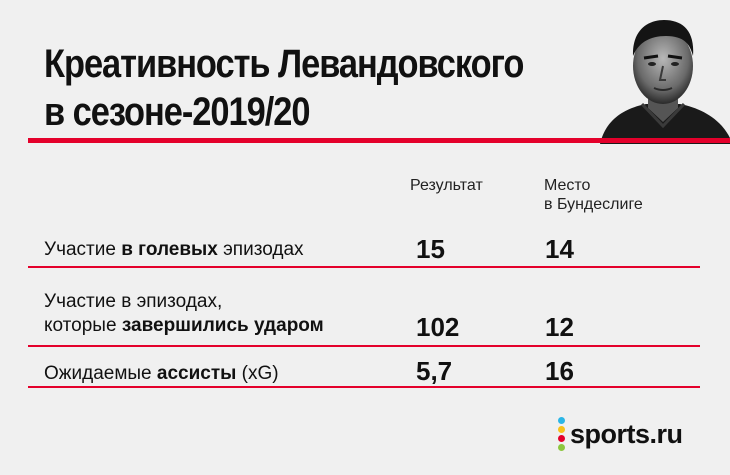 The image size is (730, 475). What do you see at coordinates (177, 112) in the screenshot?
I see `page-title-line2: в сезоне-2019/20` at bounding box center [177, 112].